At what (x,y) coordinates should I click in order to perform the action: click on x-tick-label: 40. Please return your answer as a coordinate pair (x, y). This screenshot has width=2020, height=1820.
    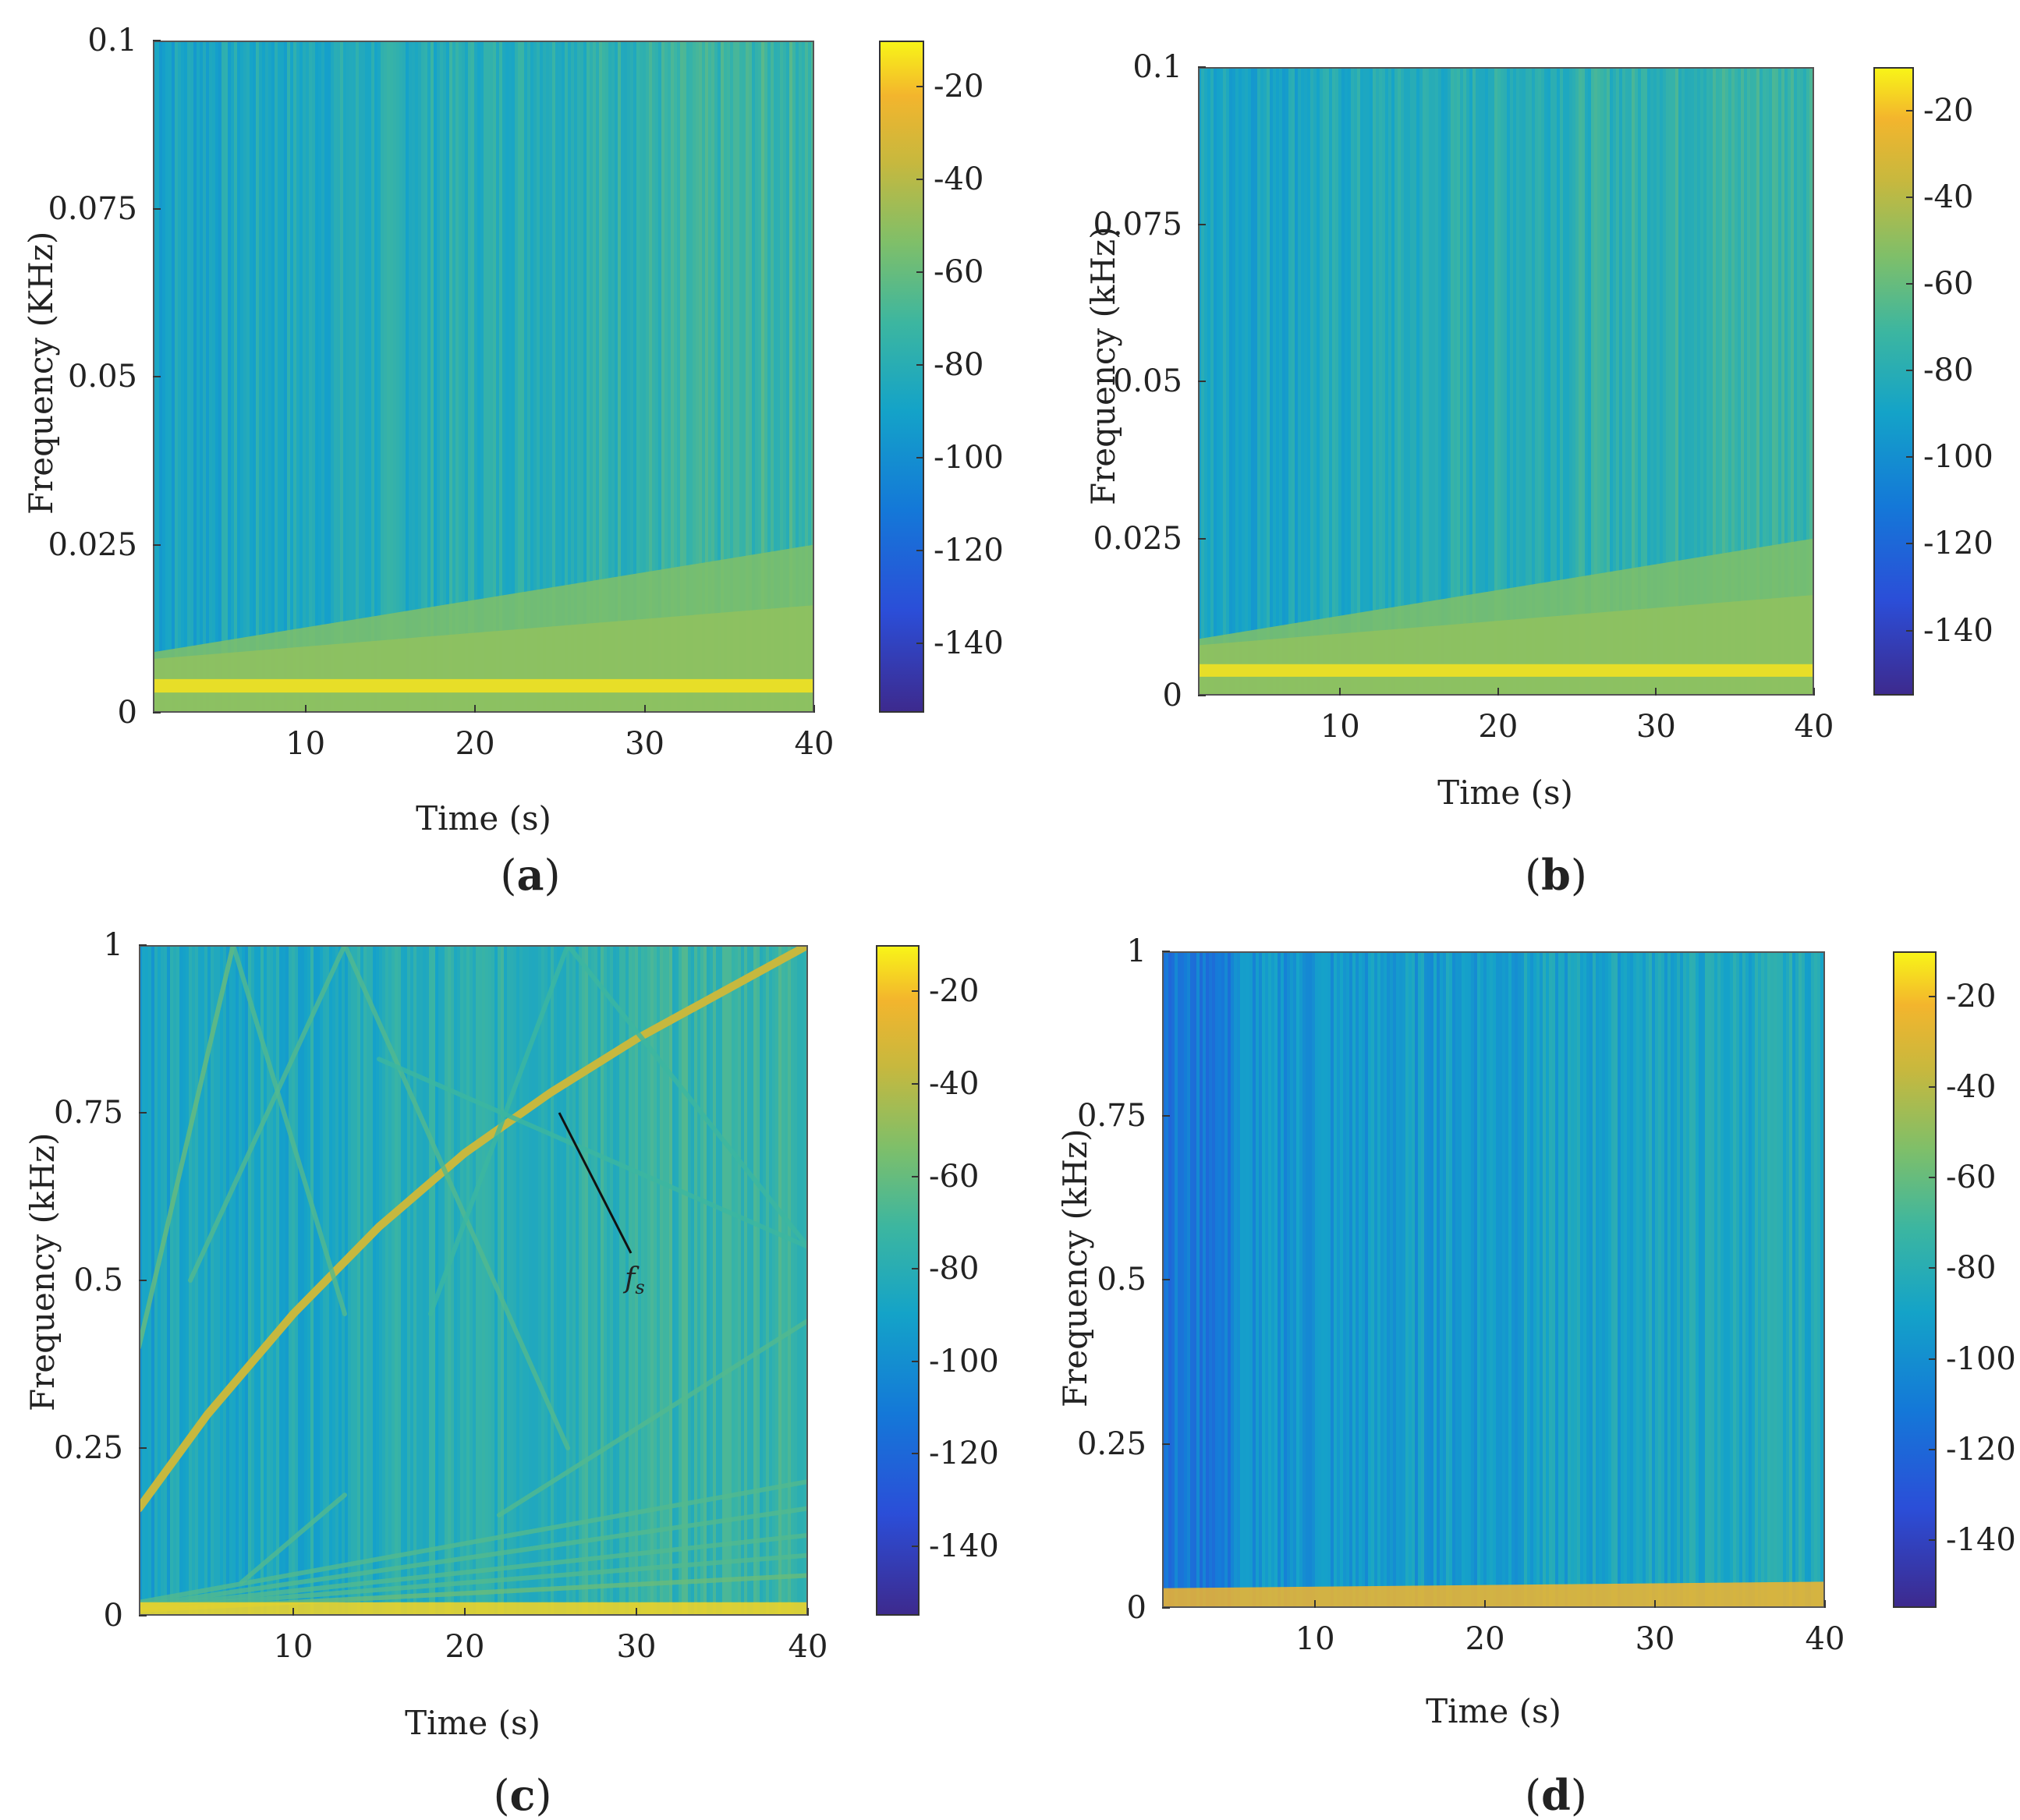
    Looking at the image, I should click on (1814, 727).